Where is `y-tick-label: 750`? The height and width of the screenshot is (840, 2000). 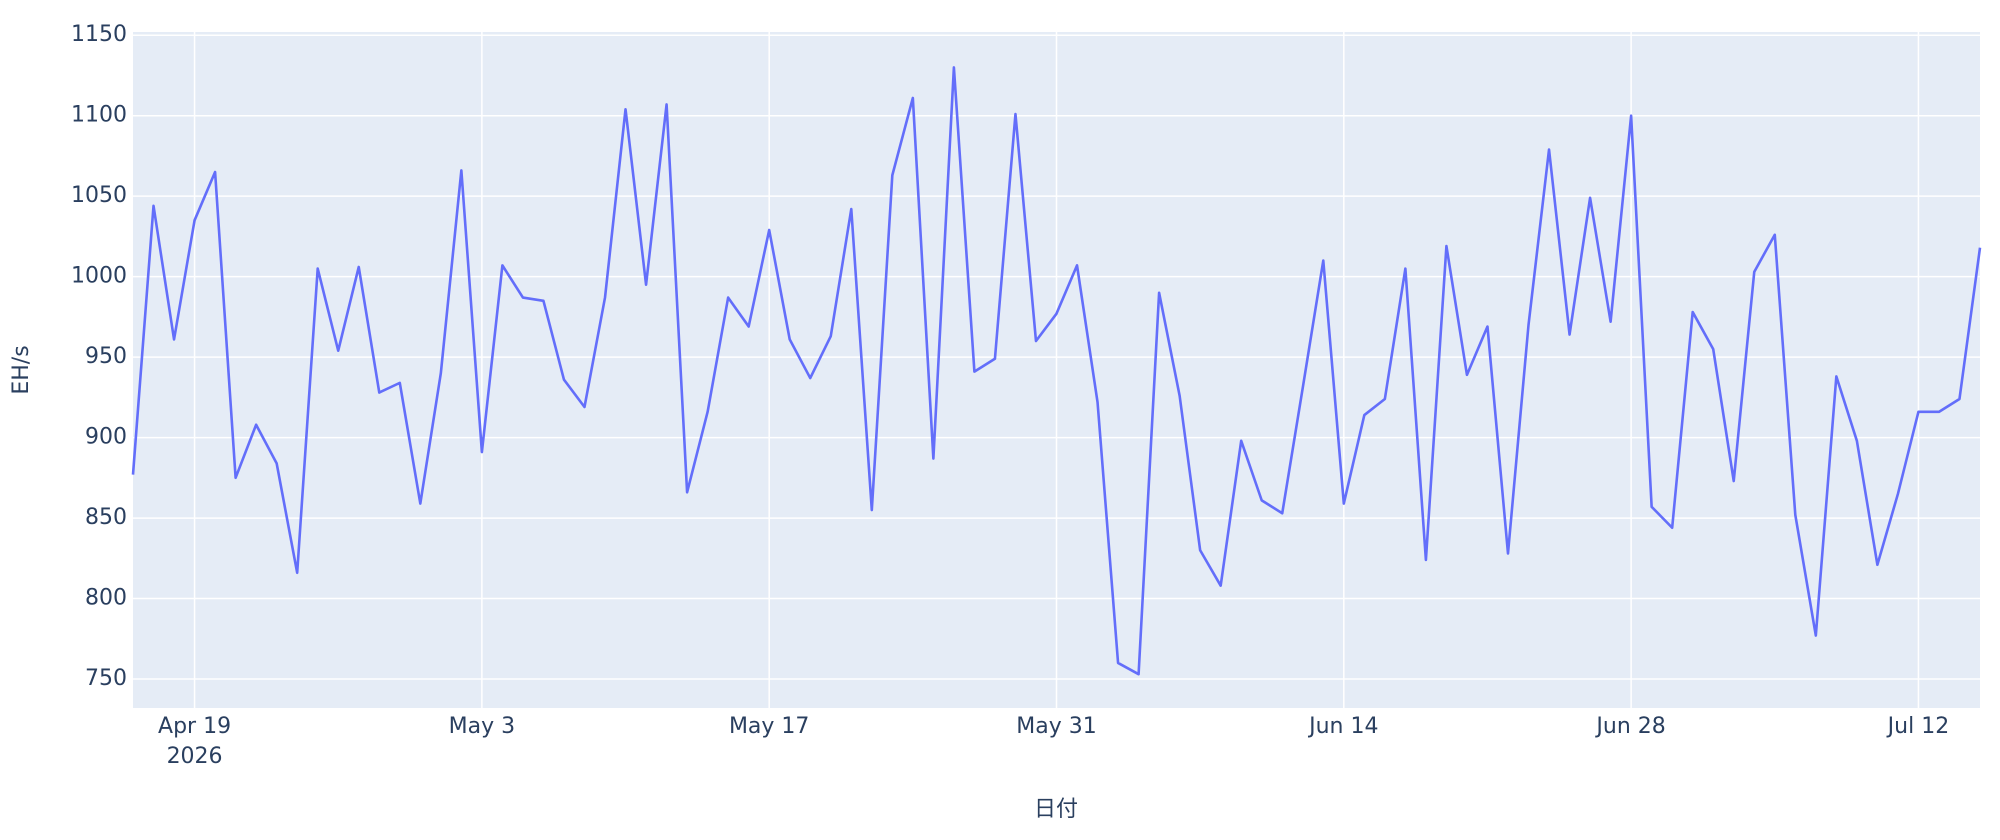 y-tick-label: 750 is located at coordinates (106, 678).